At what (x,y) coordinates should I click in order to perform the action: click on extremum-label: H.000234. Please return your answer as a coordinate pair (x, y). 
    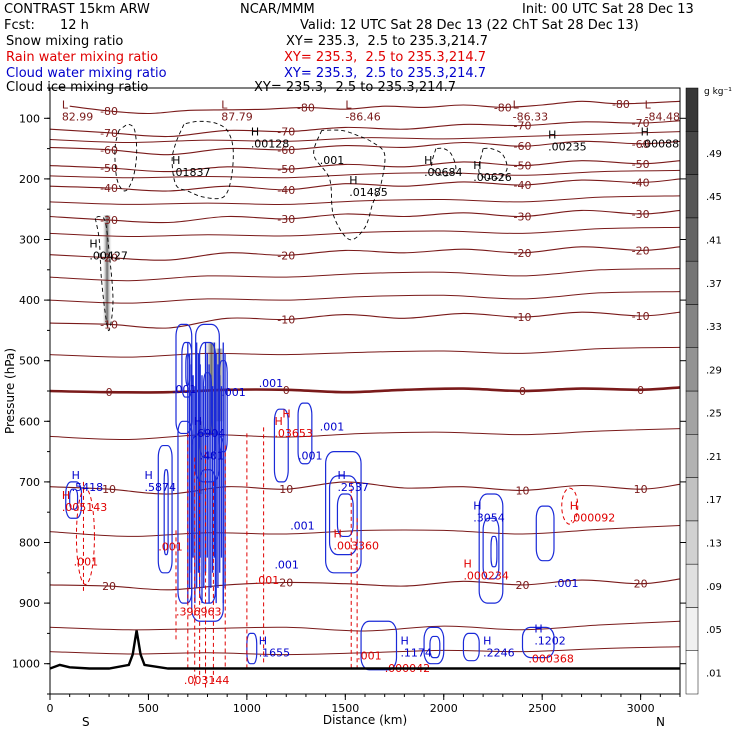
    Looking at the image, I should click on (486, 570).